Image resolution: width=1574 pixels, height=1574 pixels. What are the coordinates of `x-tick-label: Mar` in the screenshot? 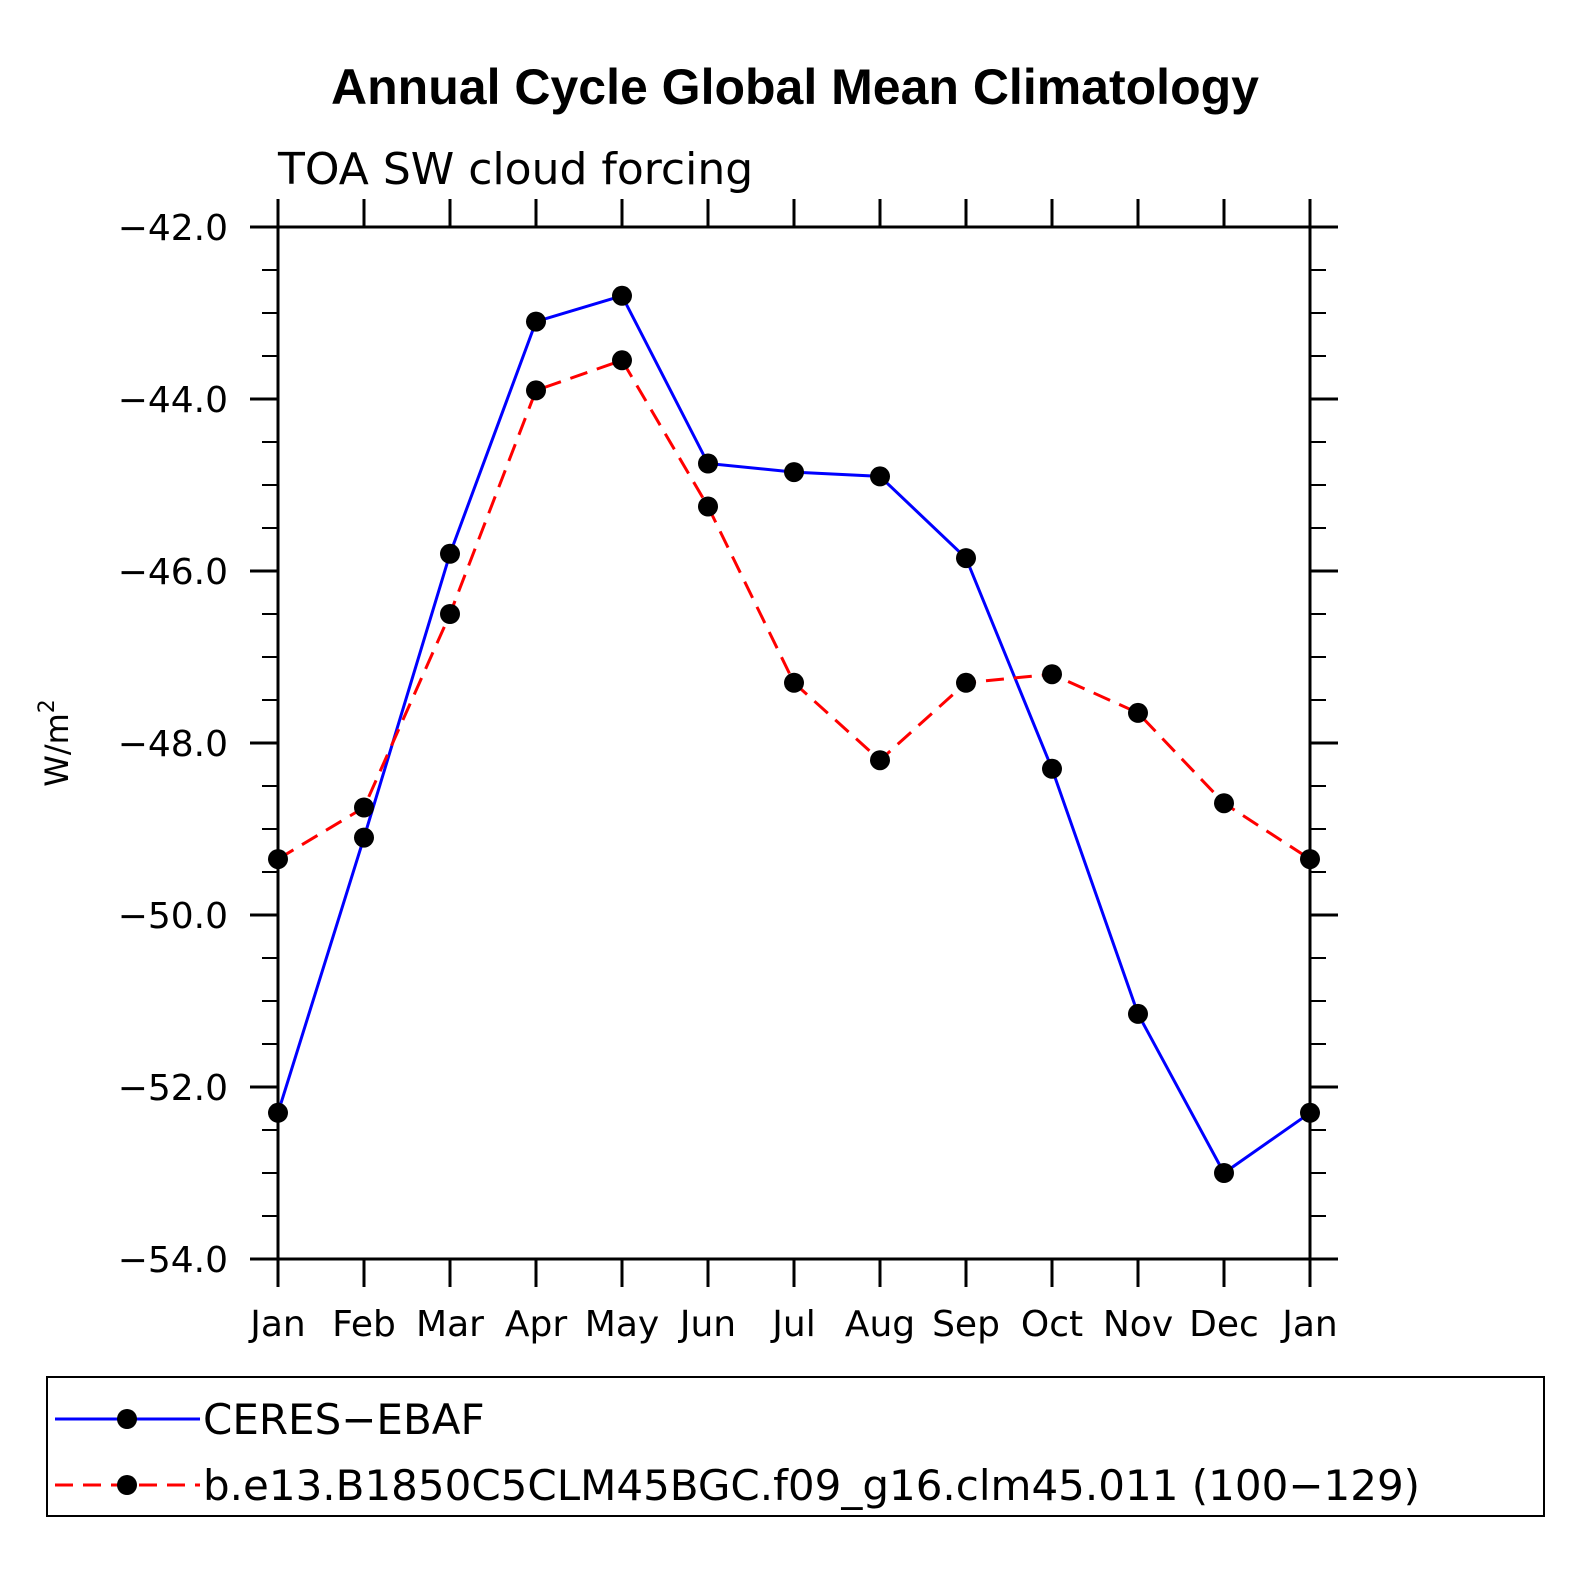 It's located at (450, 1324).